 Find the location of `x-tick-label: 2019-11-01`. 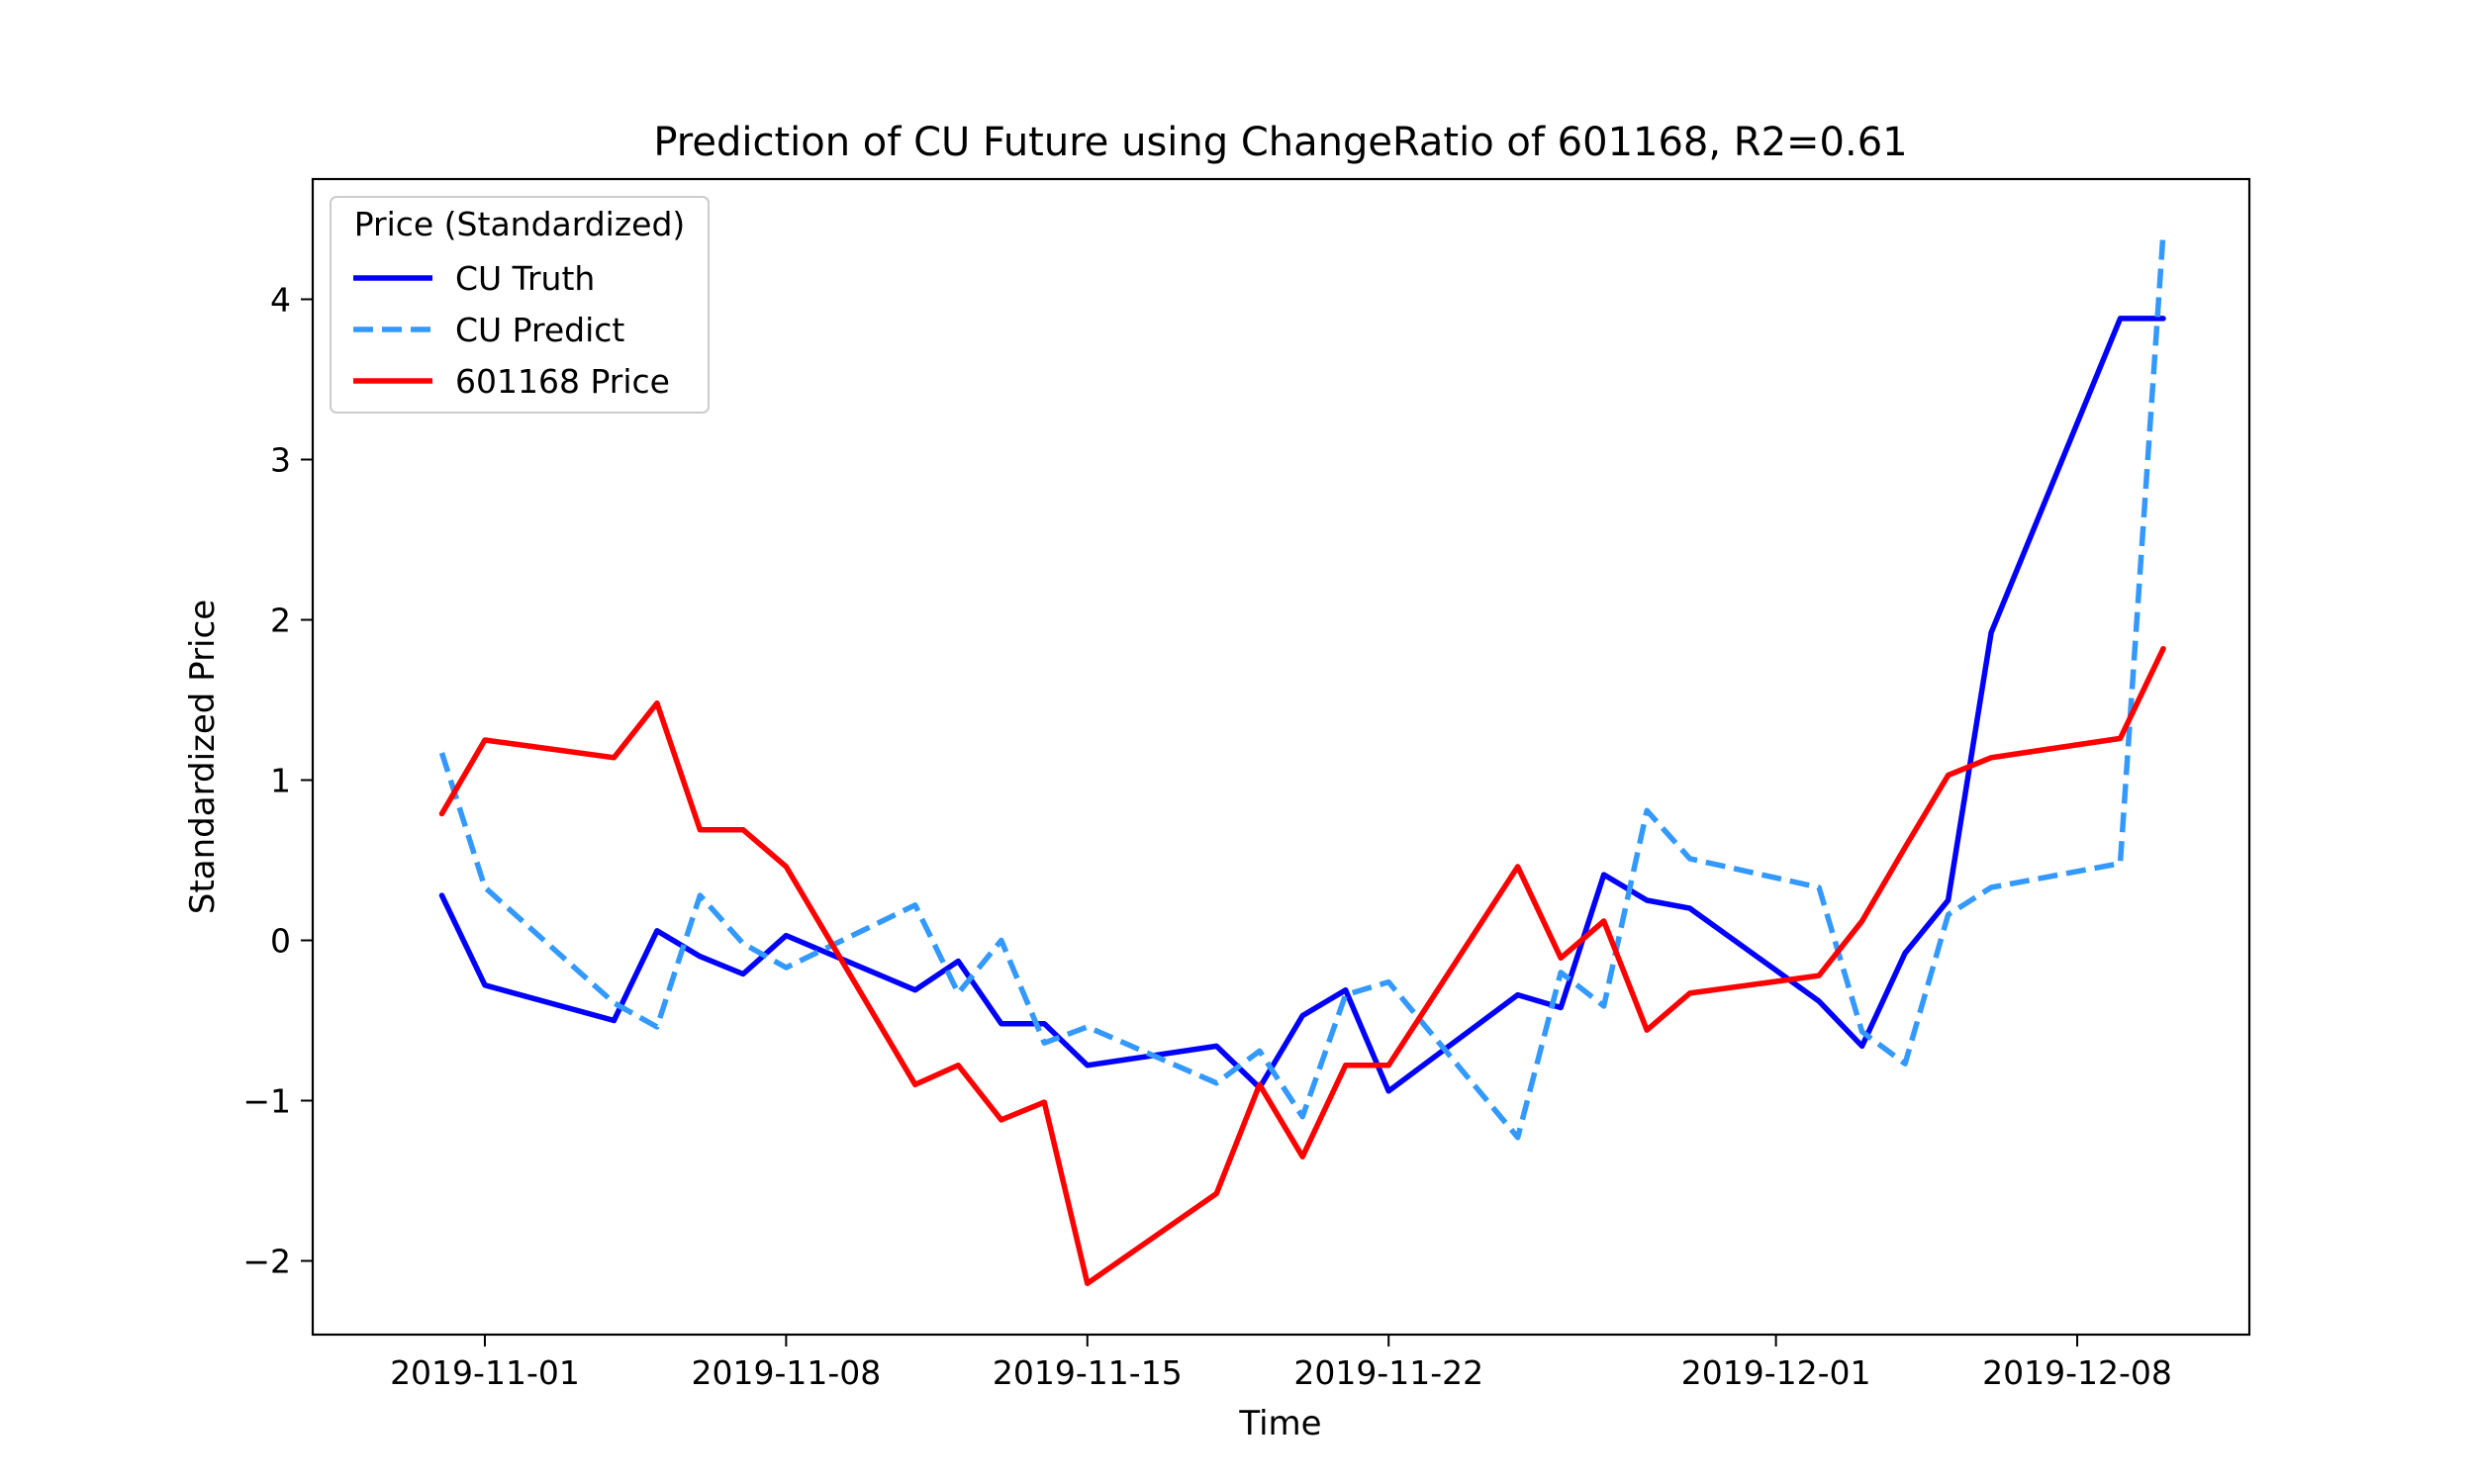

x-tick-label: 2019-11-01 is located at coordinates (485, 1372).